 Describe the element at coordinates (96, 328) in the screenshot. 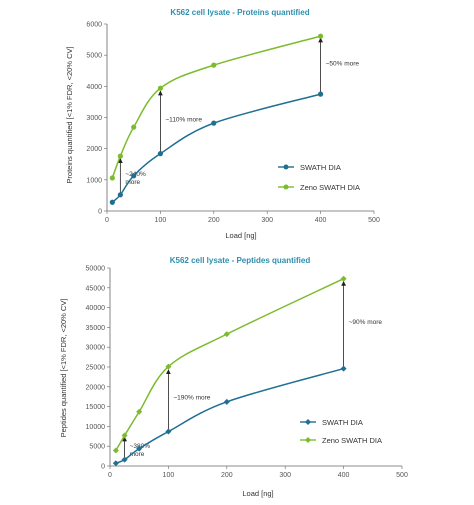

I see `y-tick-label: 35000` at that location.